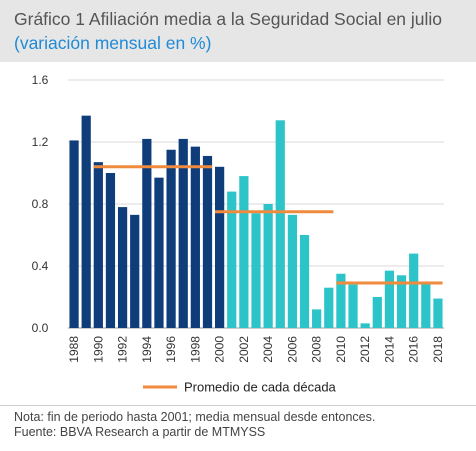  I want to click on bar-1993, so click(135, 271).